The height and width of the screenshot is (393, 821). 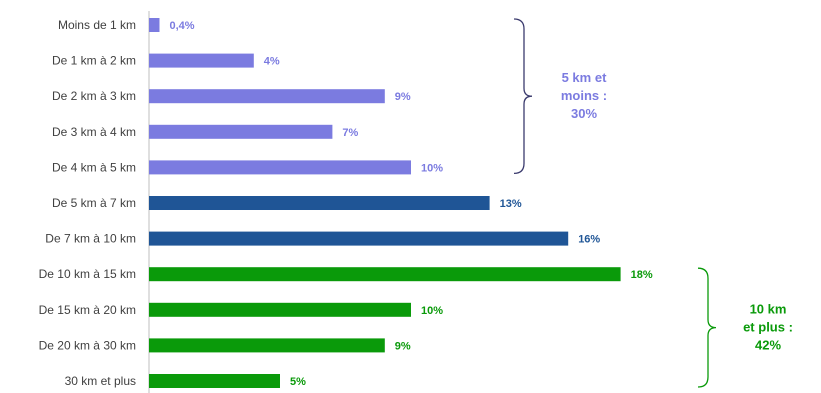 What do you see at coordinates (511, 204) in the screenshot?
I see `value-label-5: 13%` at bounding box center [511, 204].